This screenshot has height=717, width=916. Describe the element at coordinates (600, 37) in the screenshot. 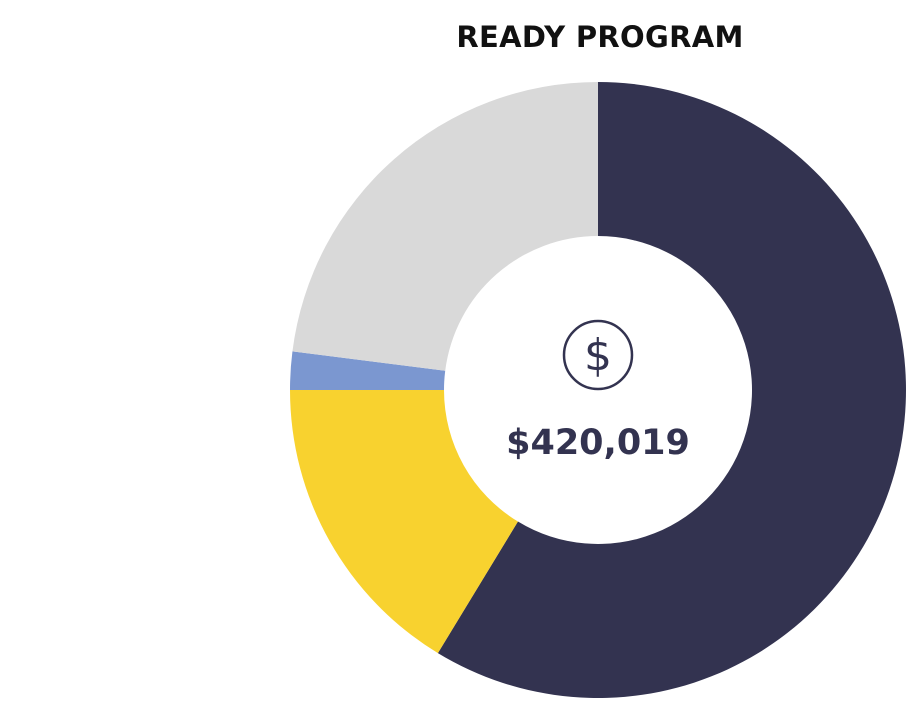

I see `chart-title: READY PROGRAM` at that location.